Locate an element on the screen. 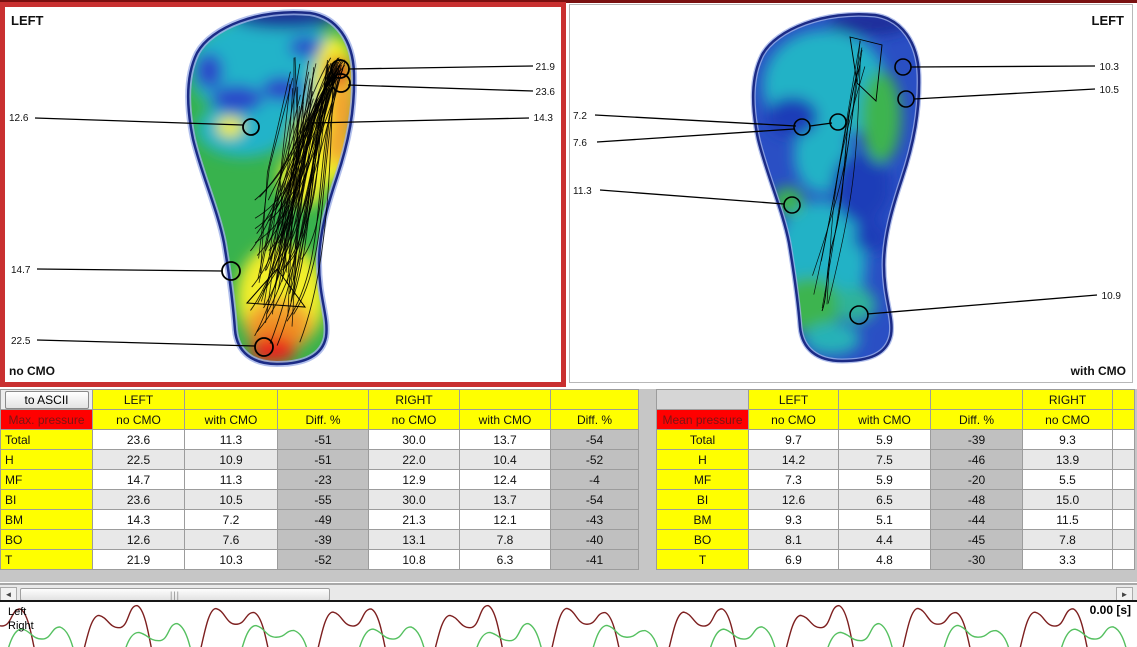 The height and width of the screenshot is (647, 1137). legend-left-foot: Left is located at coordinates (17, 612).